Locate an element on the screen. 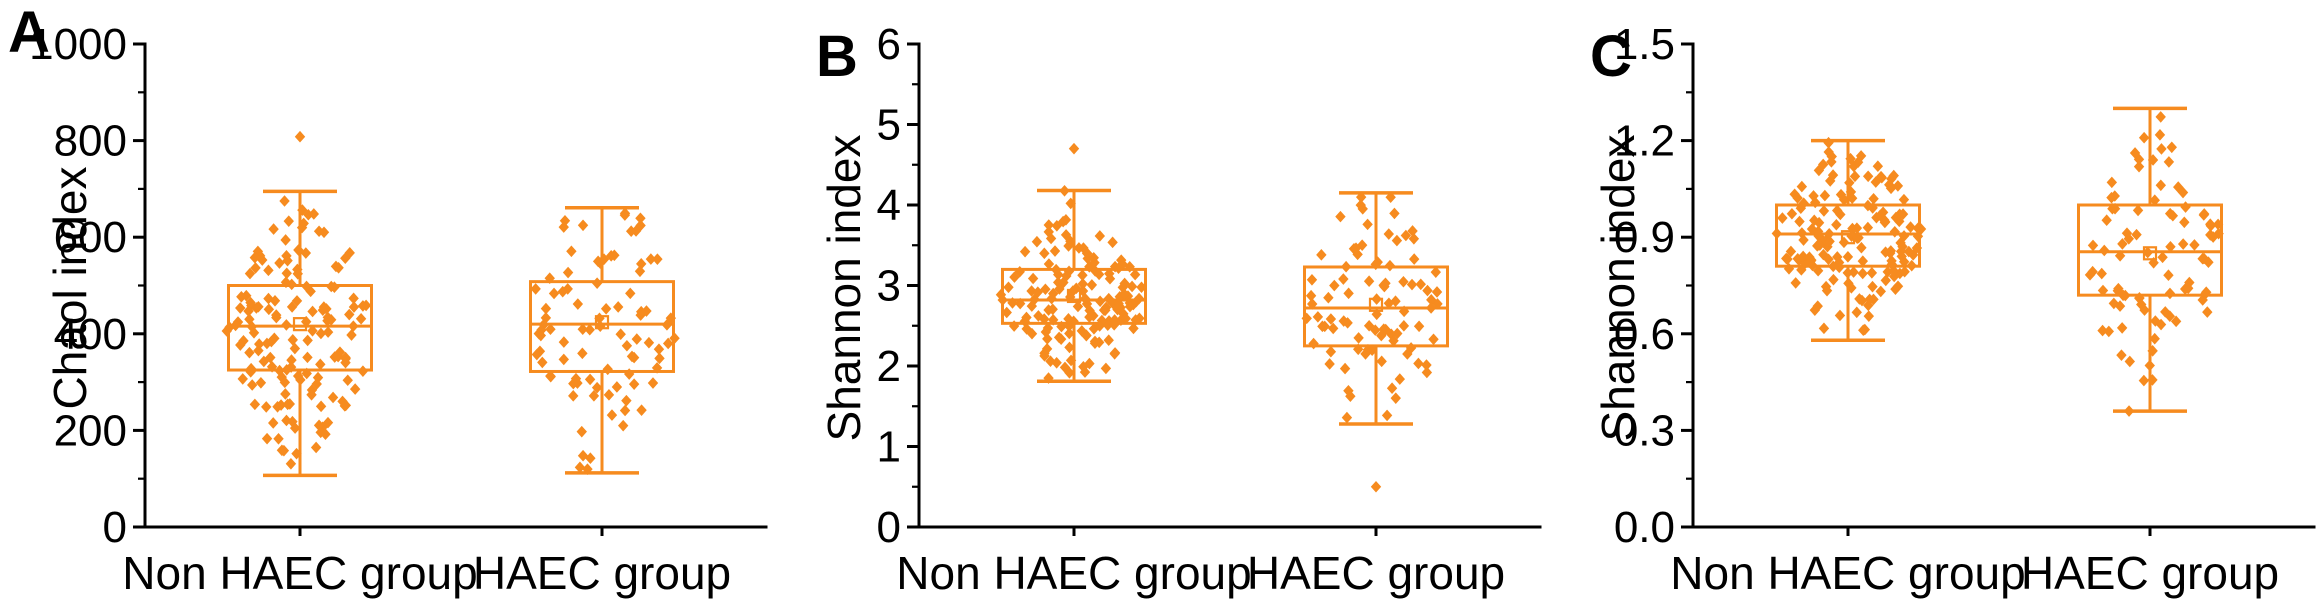  y-axis-label: Chaol index is located at coordinates (70, 288).